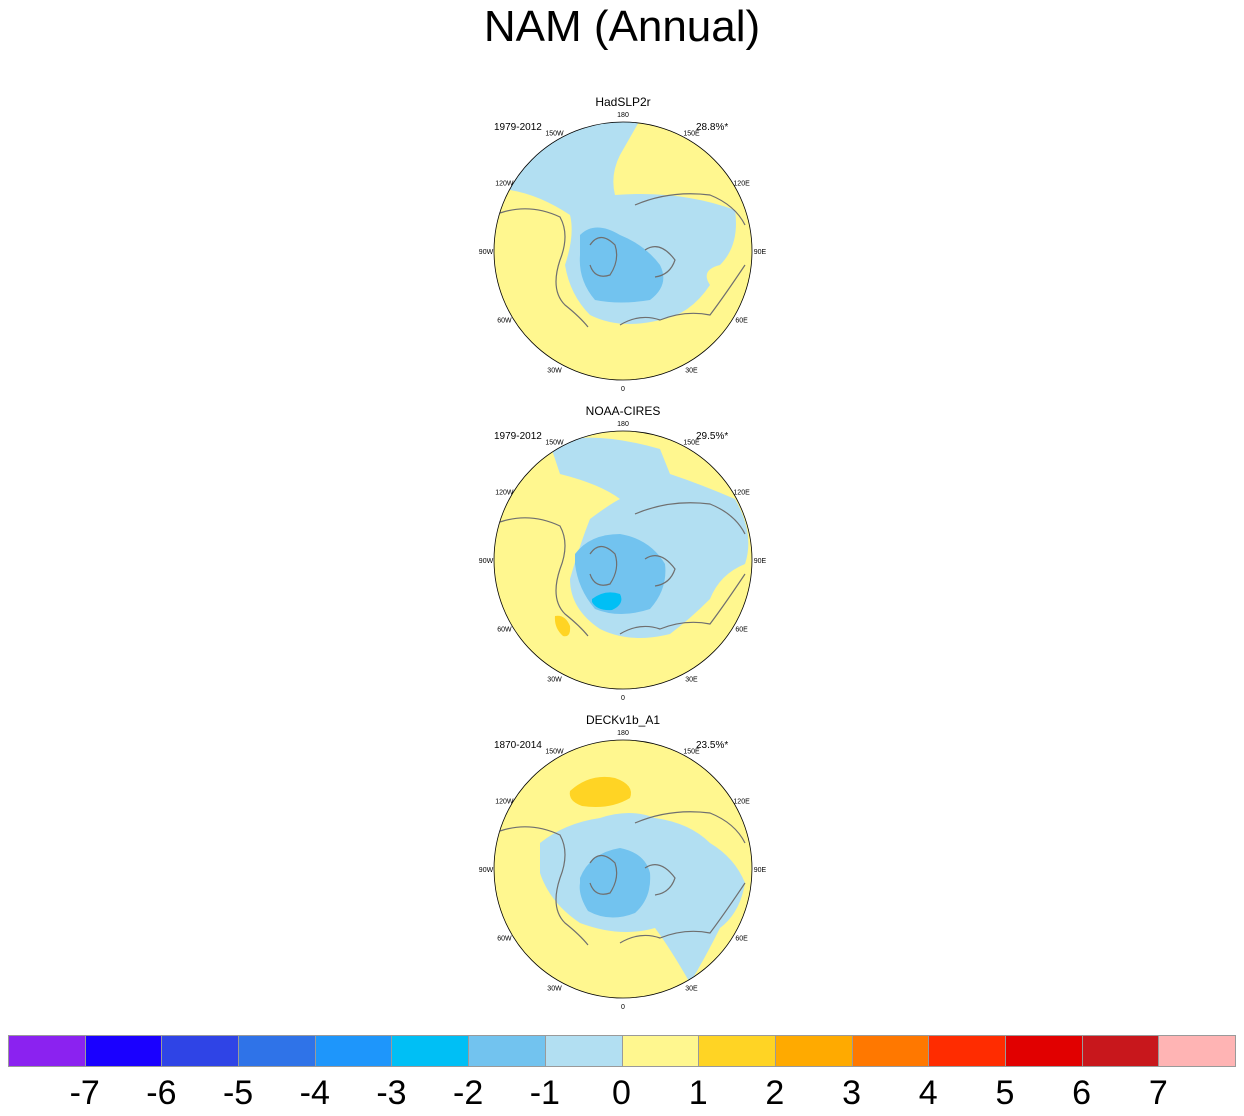 The height and width of the screenshot is (1116, 1244). Describe the element at coordinates (518, 745) in the screenshot. I see `panel-period: 1870-2014` at that location.